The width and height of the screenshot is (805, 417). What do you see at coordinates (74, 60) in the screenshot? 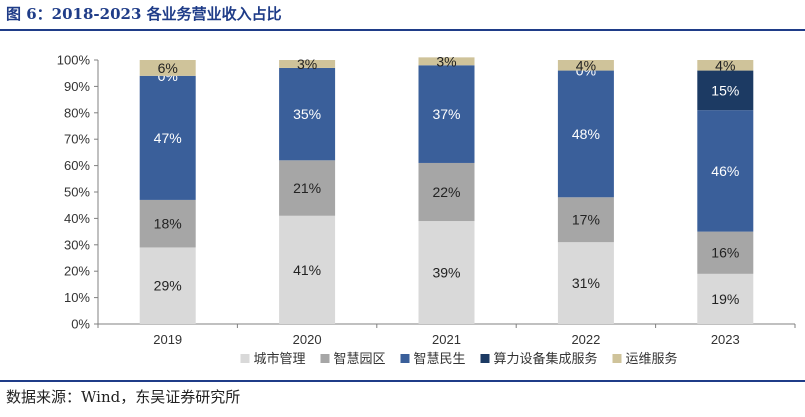
I see `y-tick-label: 100%` at bounding box center [74, 60].